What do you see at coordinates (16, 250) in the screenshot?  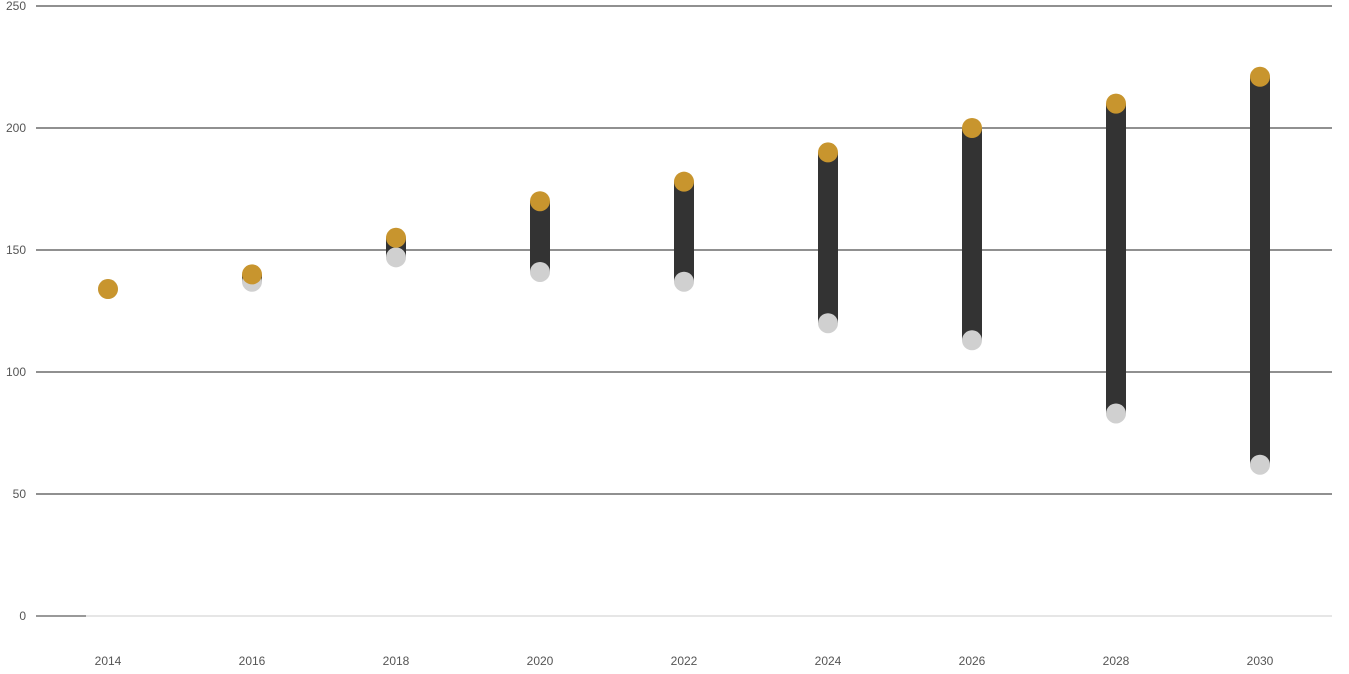 I see `y-tick-label: 150` at bounding box center [16, 250].